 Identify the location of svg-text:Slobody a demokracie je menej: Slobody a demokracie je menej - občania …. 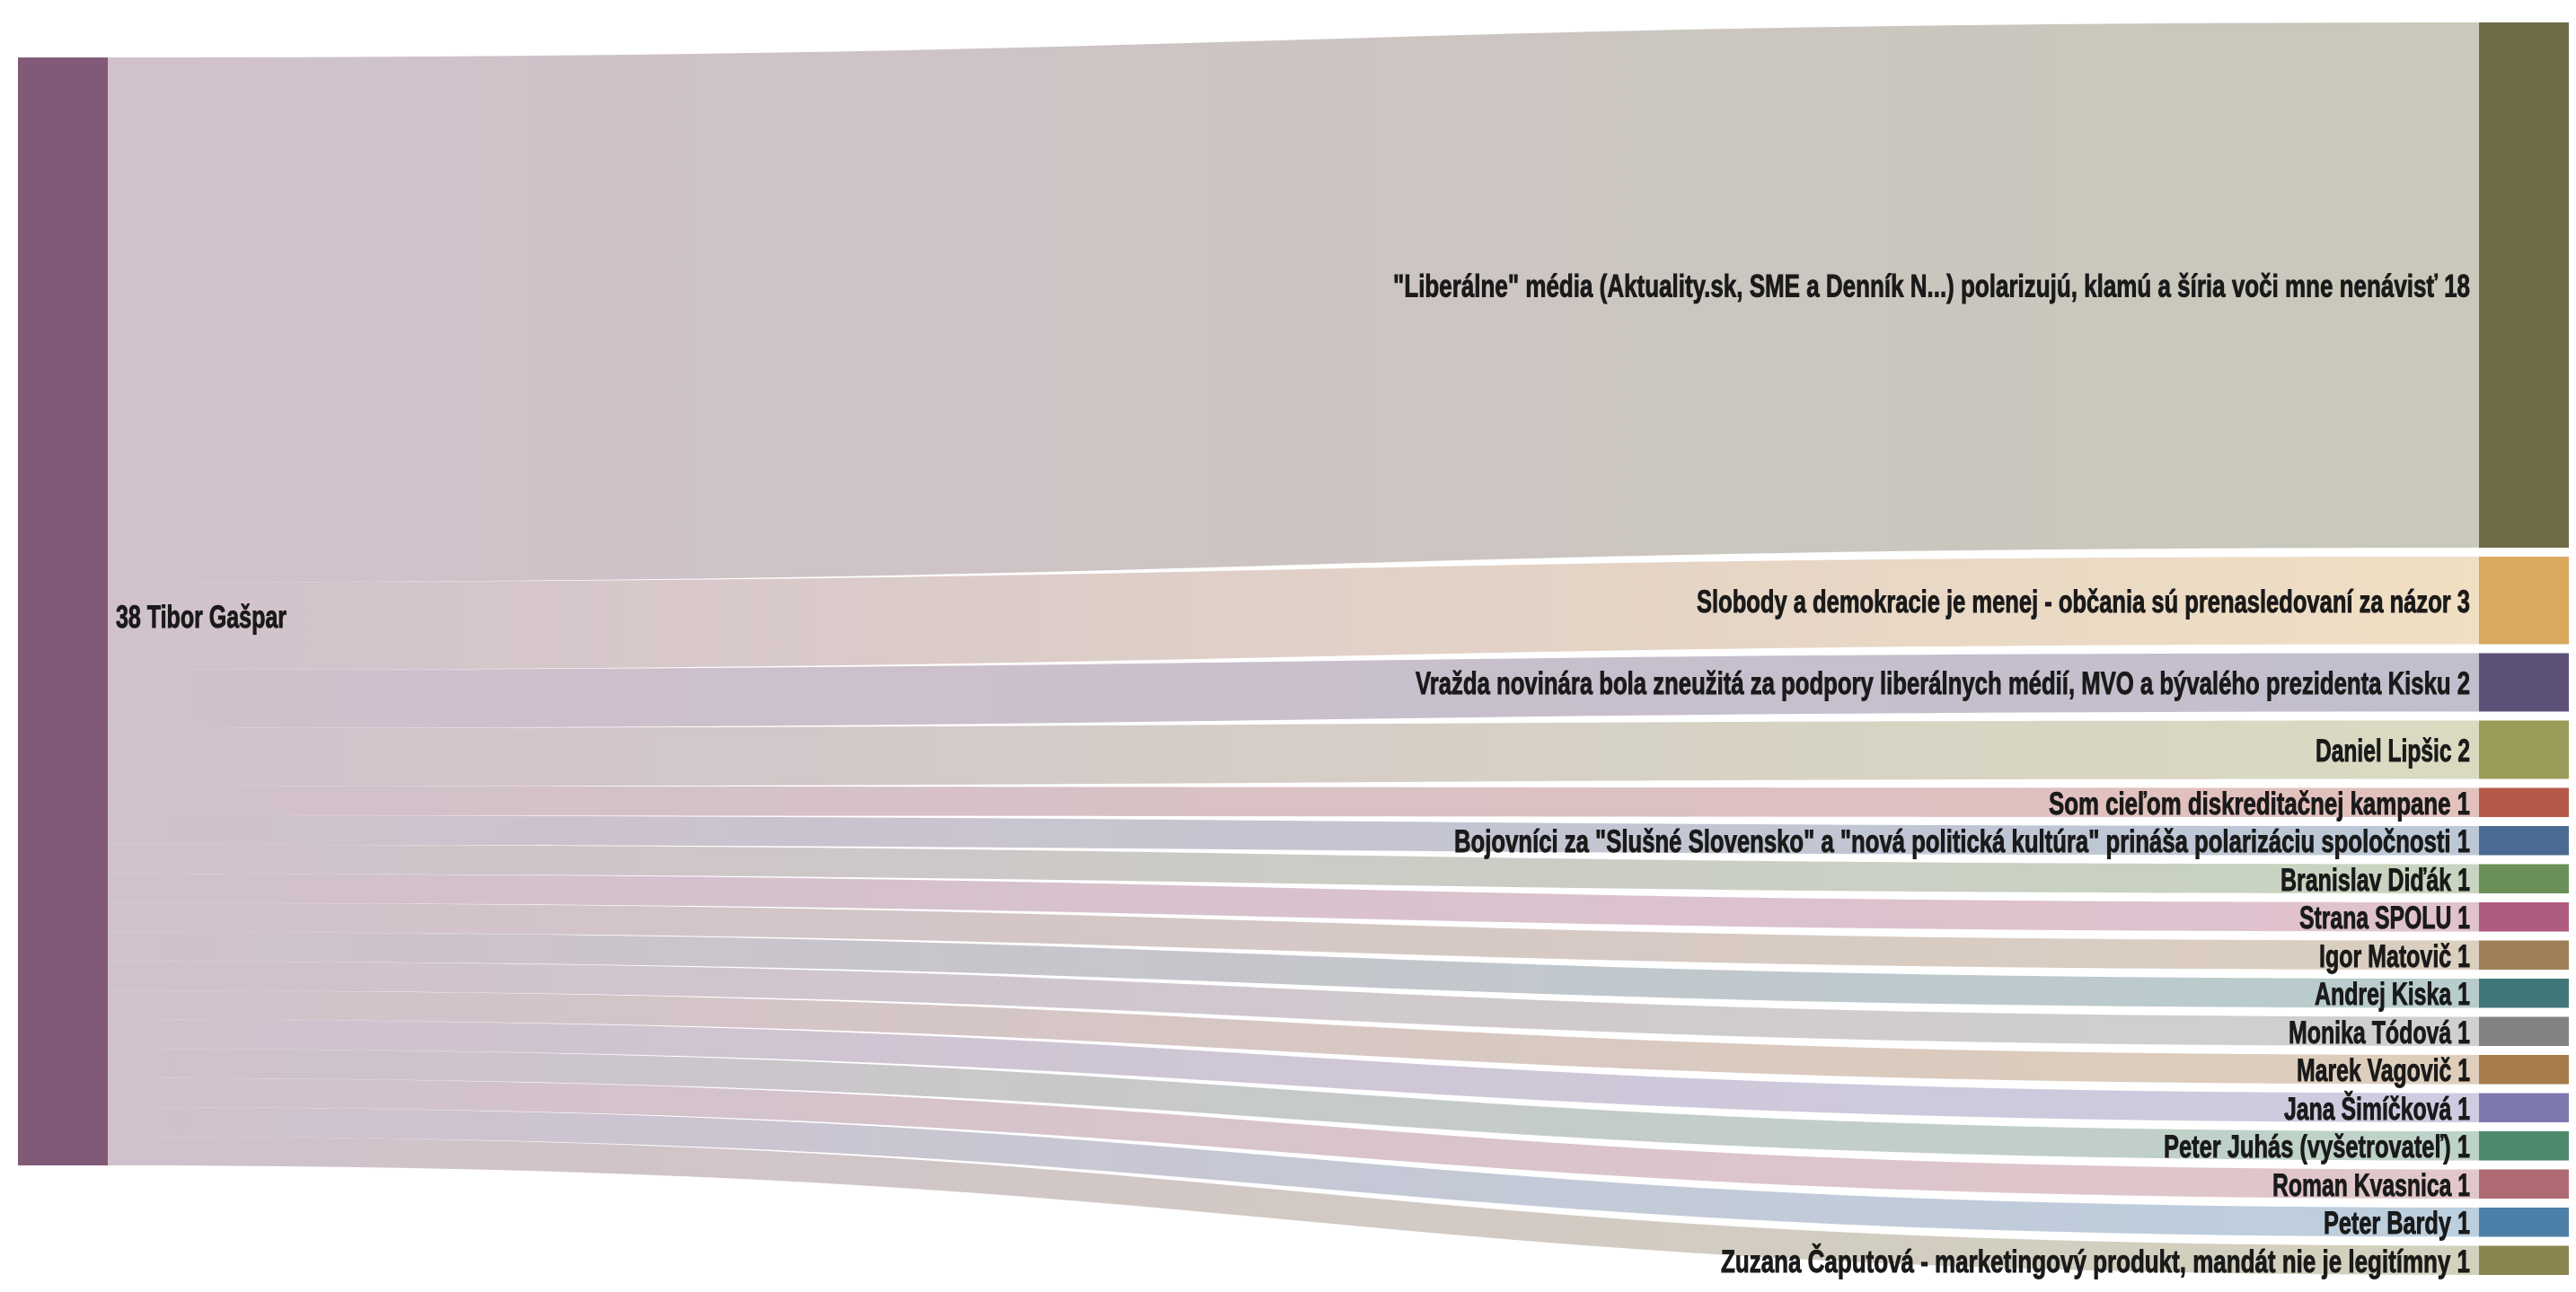
(2083, 602).